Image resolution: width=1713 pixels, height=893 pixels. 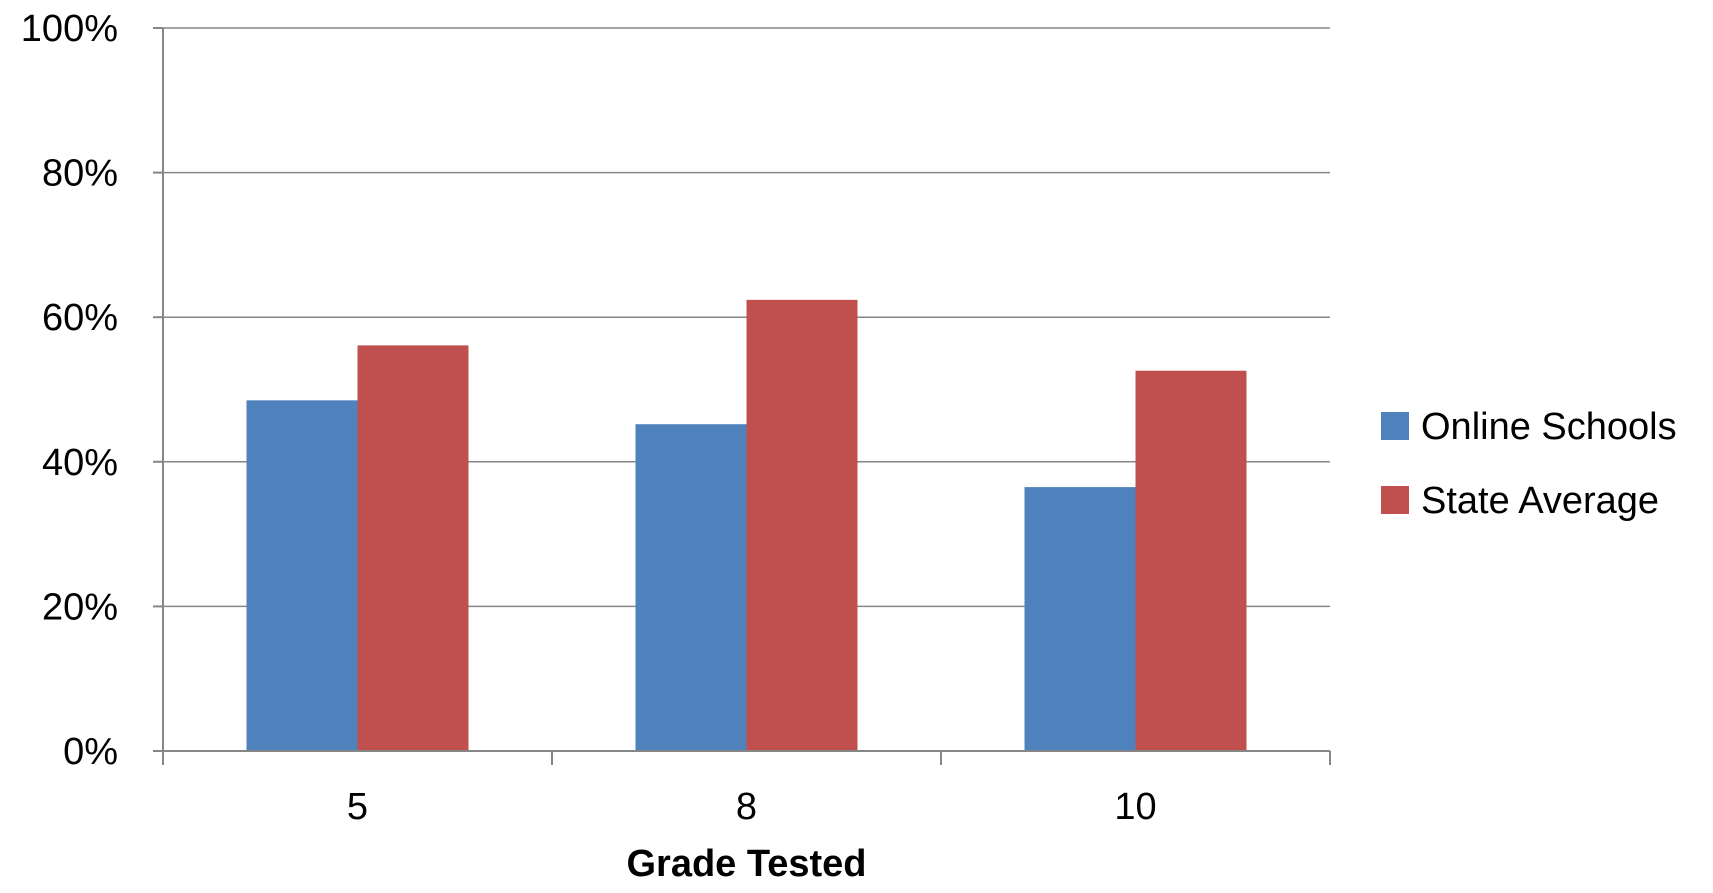 What do you see at coordinates (357, 807) in the screenshot?
I see `x-tick-label: 5` at bounding box center [357, 807].